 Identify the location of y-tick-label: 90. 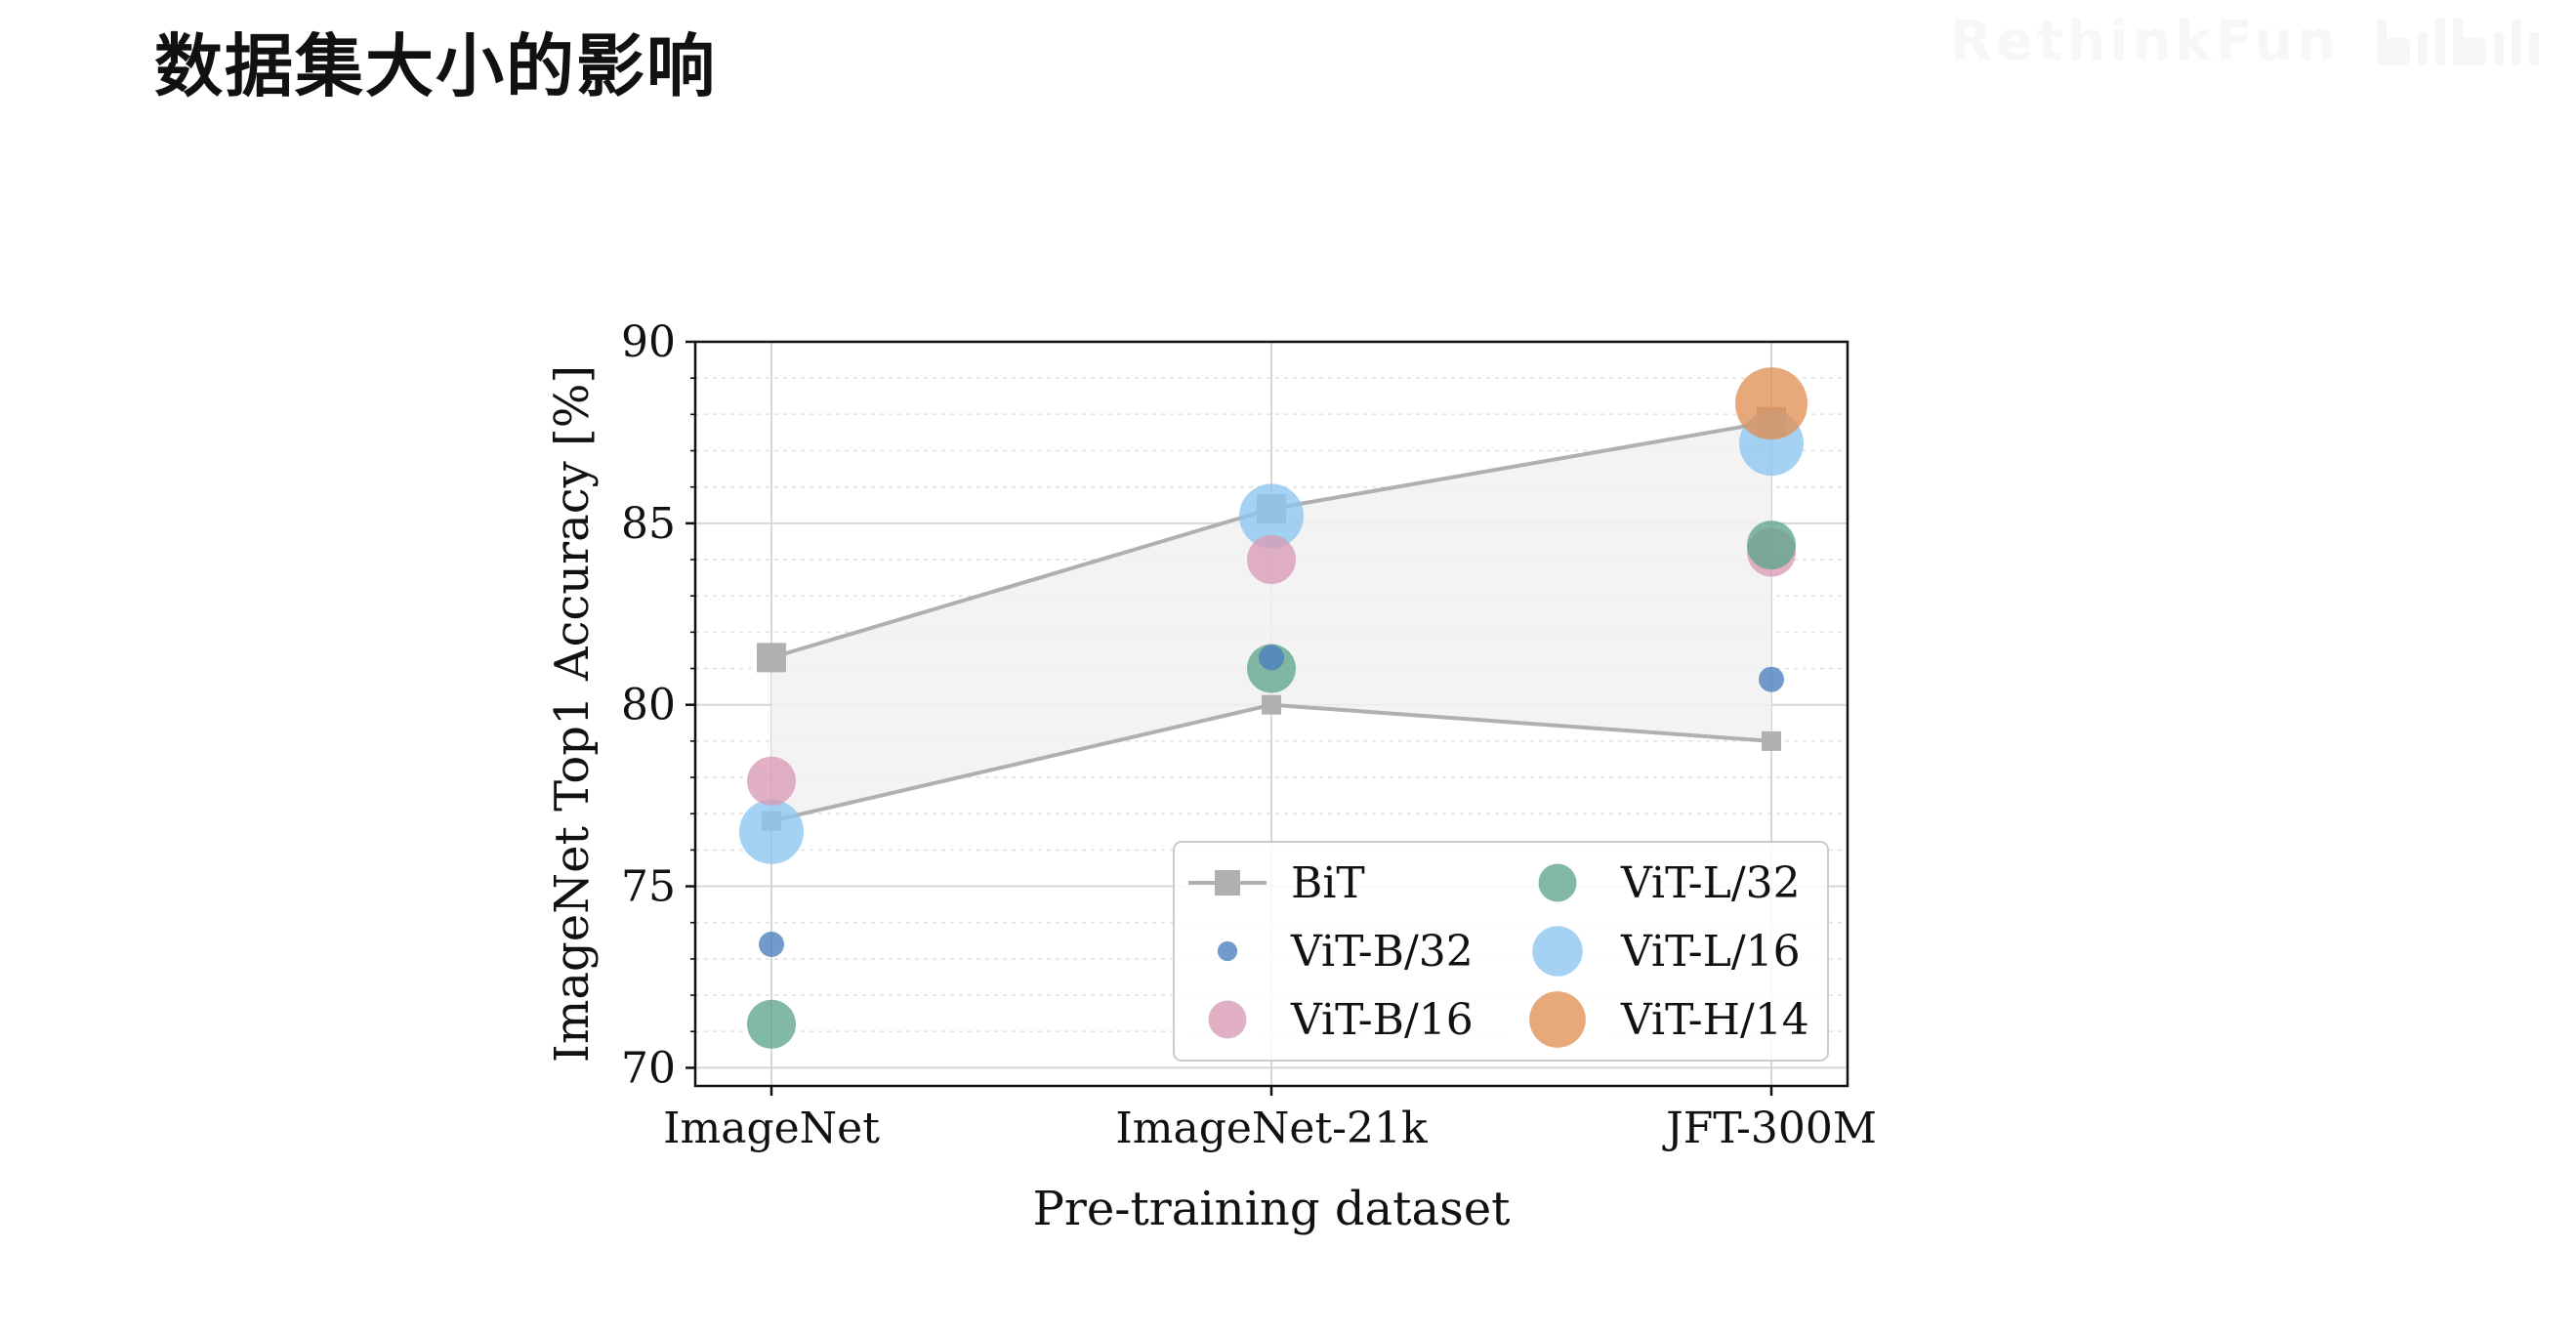
(648, 342).